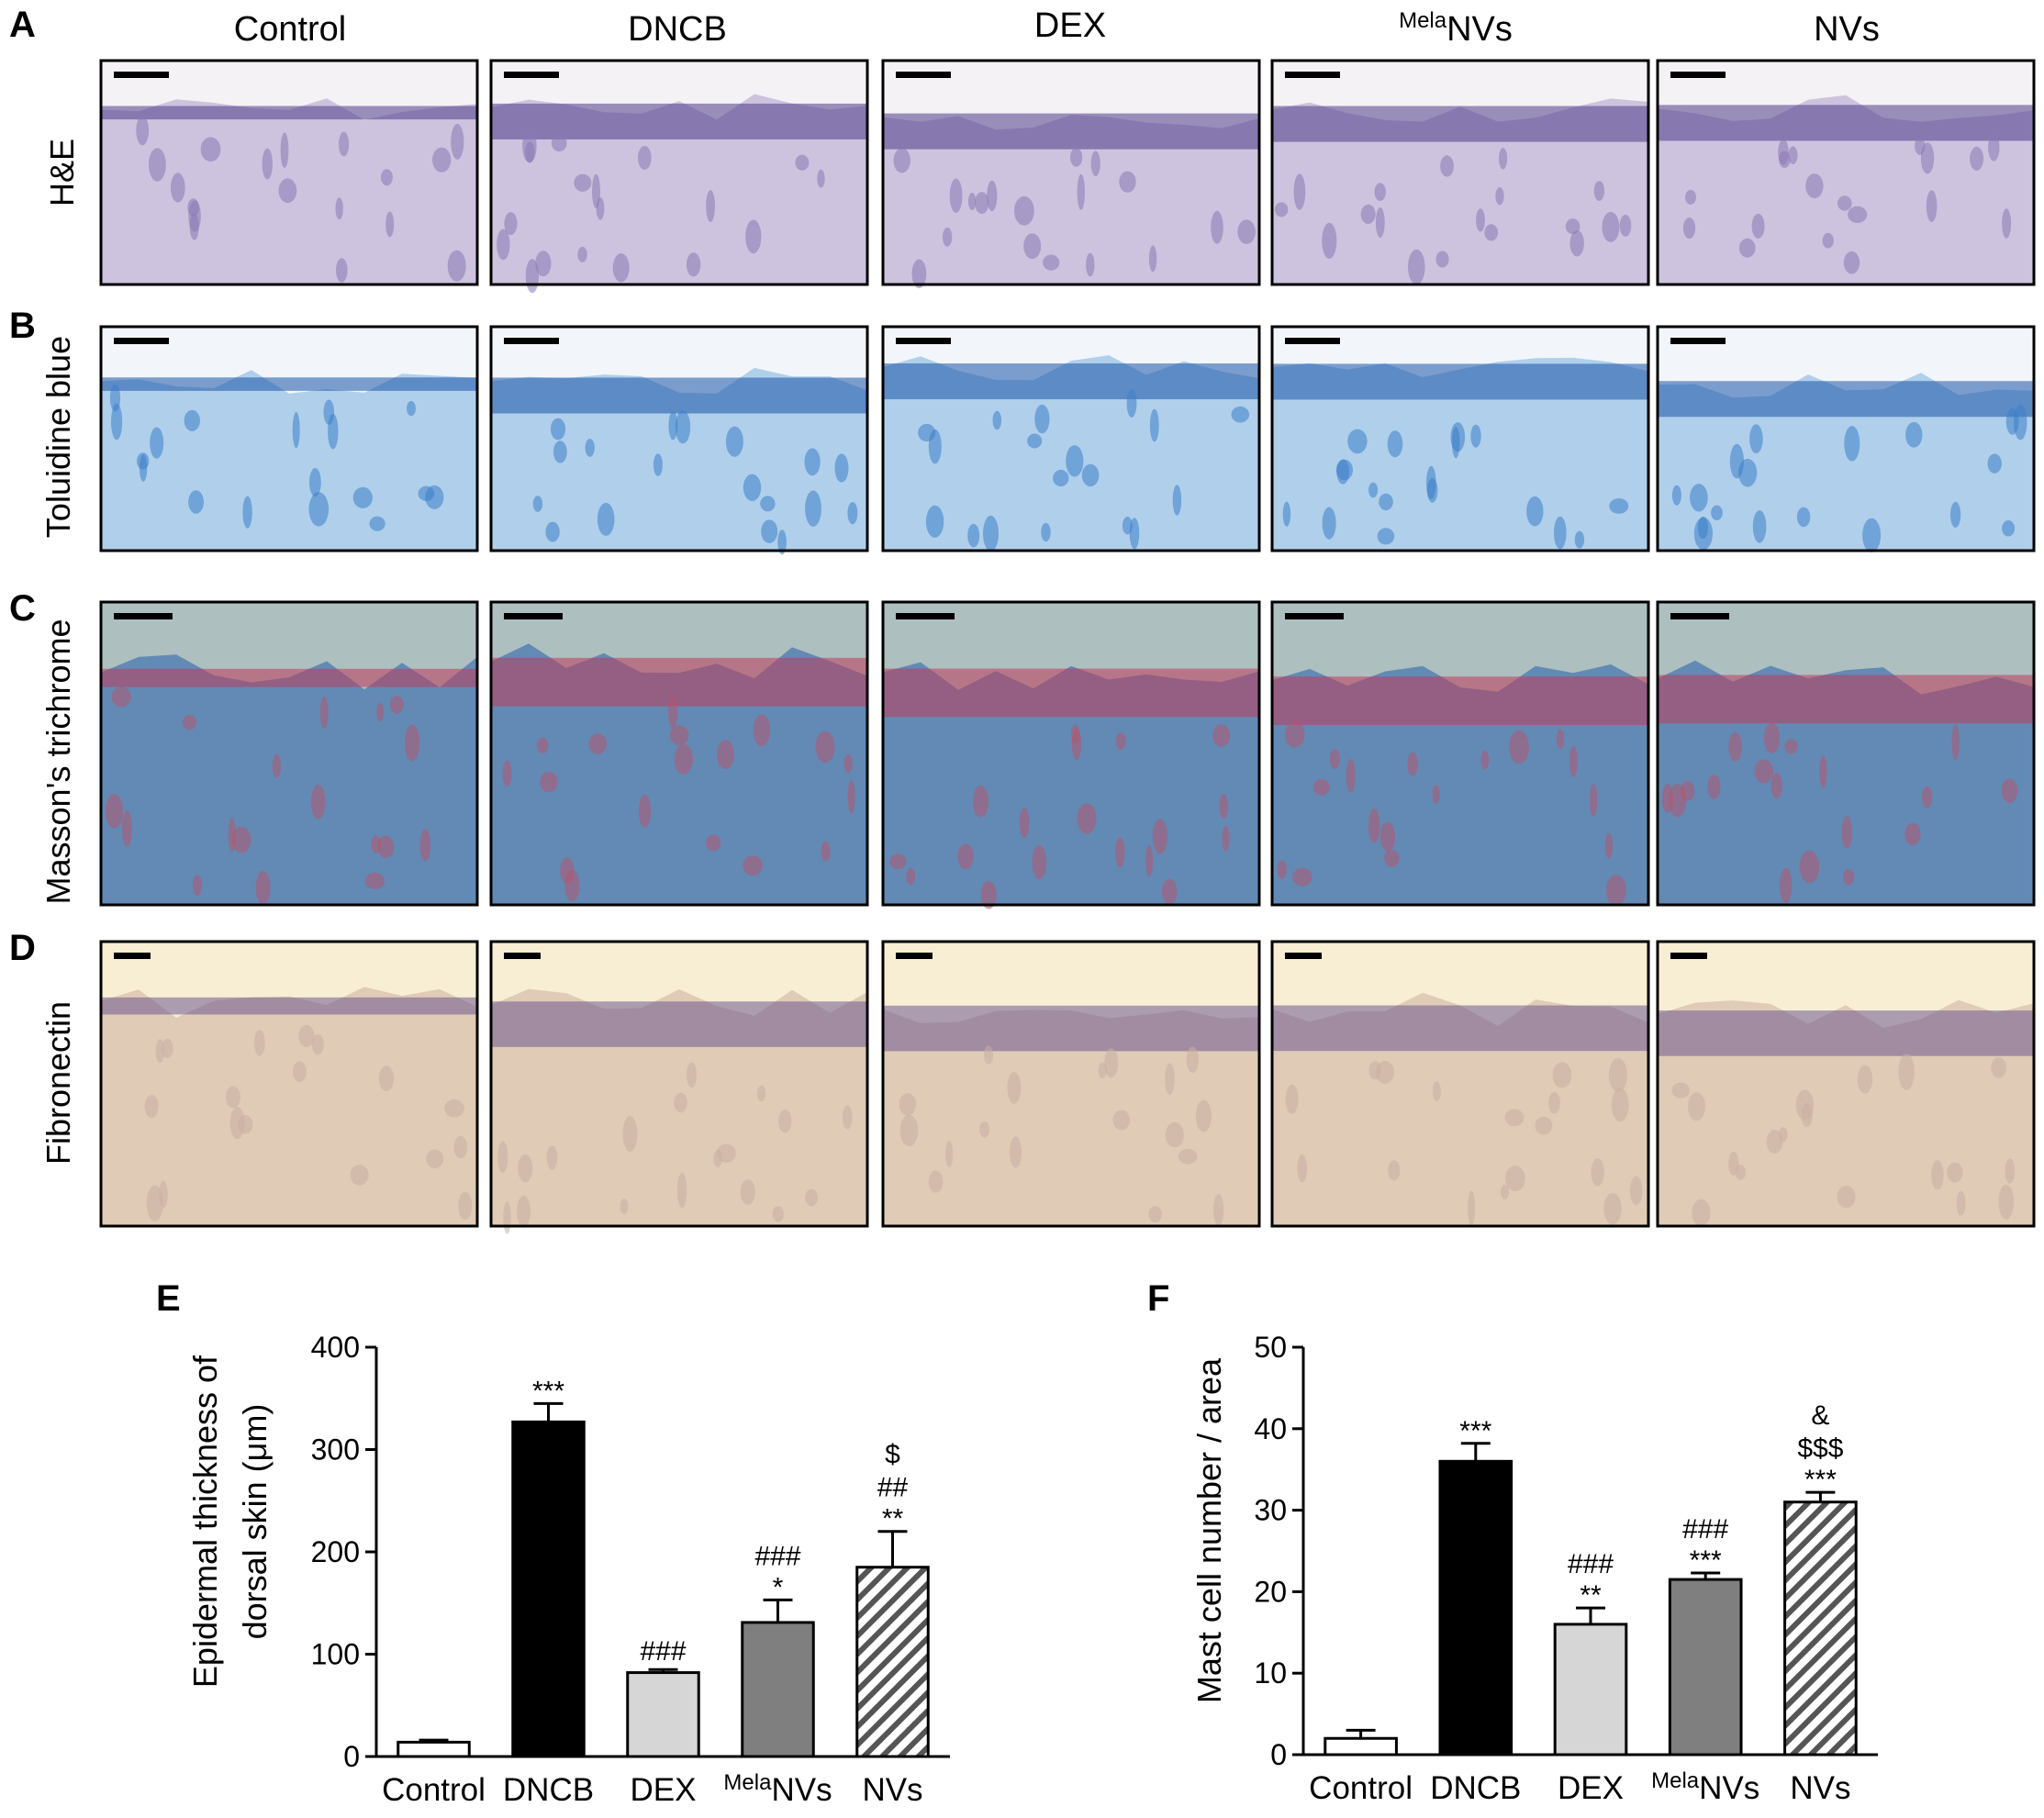  What do you see at coordinates (1070, 25) in the screenshot?
I see `column-label-text: DEX` at bounding box center [1070, 25].